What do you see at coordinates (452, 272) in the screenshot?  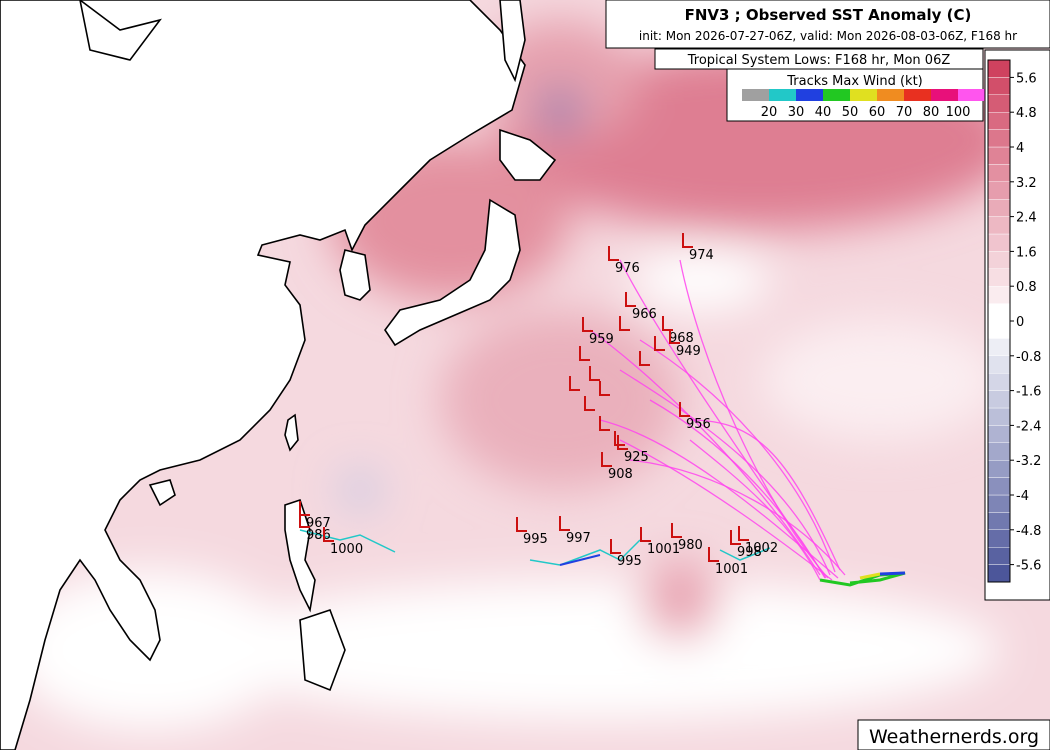 I see `japan` at bounding box center [452, 272].